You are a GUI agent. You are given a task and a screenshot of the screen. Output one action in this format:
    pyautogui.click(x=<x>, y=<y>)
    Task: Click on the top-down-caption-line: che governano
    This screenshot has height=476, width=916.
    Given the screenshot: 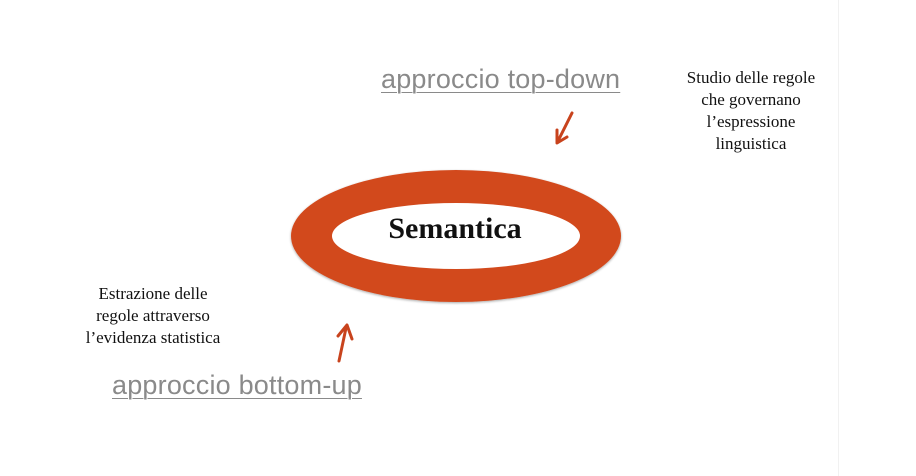 What is the action you would take?
    pyautogui.click(x=751, y=99)
    